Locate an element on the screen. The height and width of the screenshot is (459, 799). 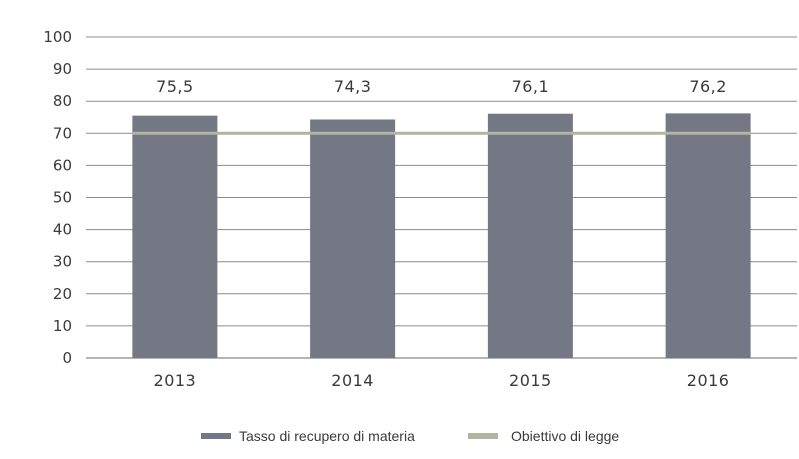
bar-2014 is located at coordinates (353, 238).